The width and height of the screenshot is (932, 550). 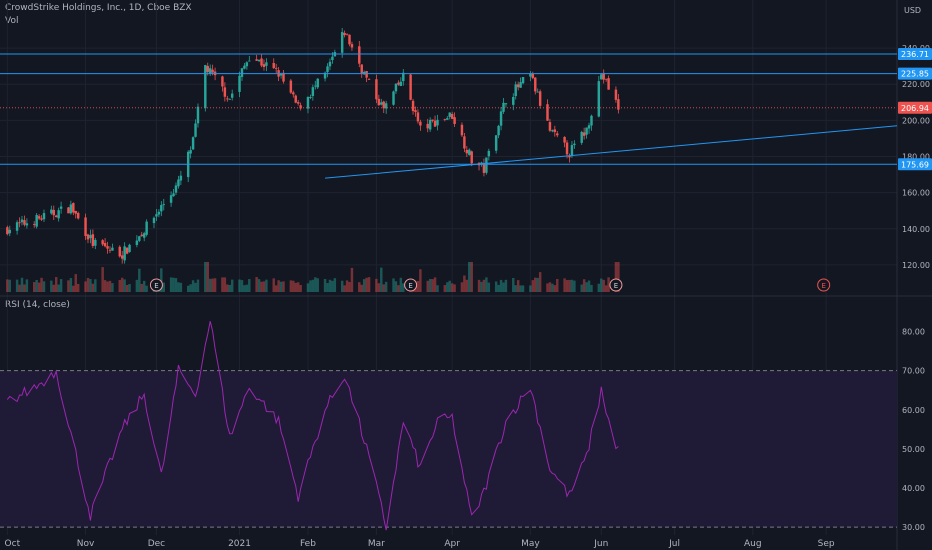 I want to click on time-tick-label: Aug, so click(x=753, y=544).